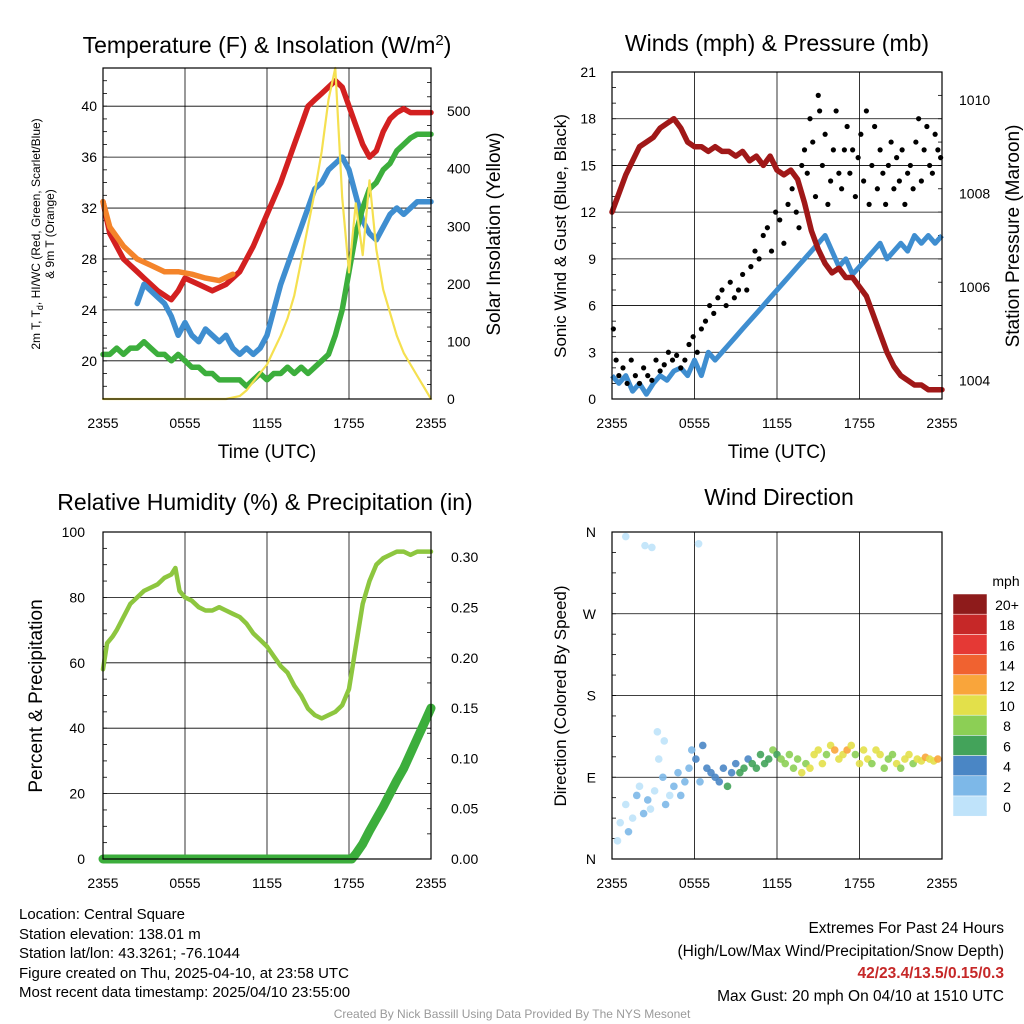  Describe the element at coordinates (464, 708) in the screenshot. I see `y2-tick-label: 0.15` at that location.